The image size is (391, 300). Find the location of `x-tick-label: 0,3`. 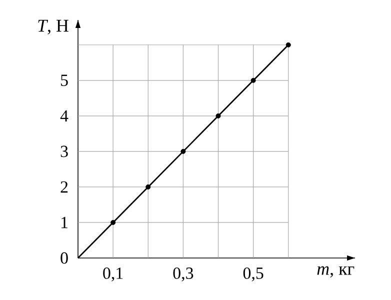

x-tick-label: 0,3 is located at coordinates (183, 274).